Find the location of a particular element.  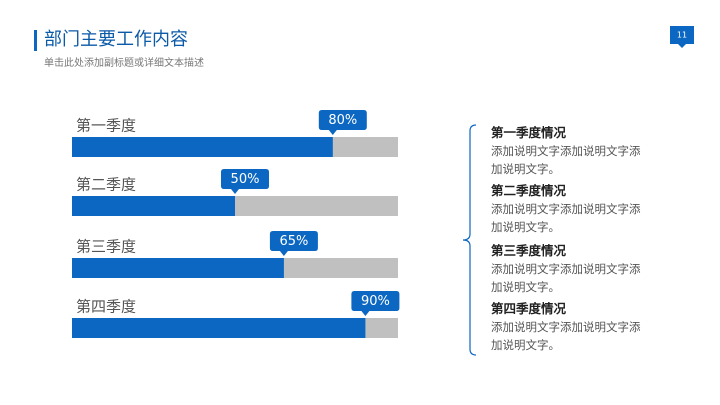

page-number-badge is located at coordinates (682, 37).